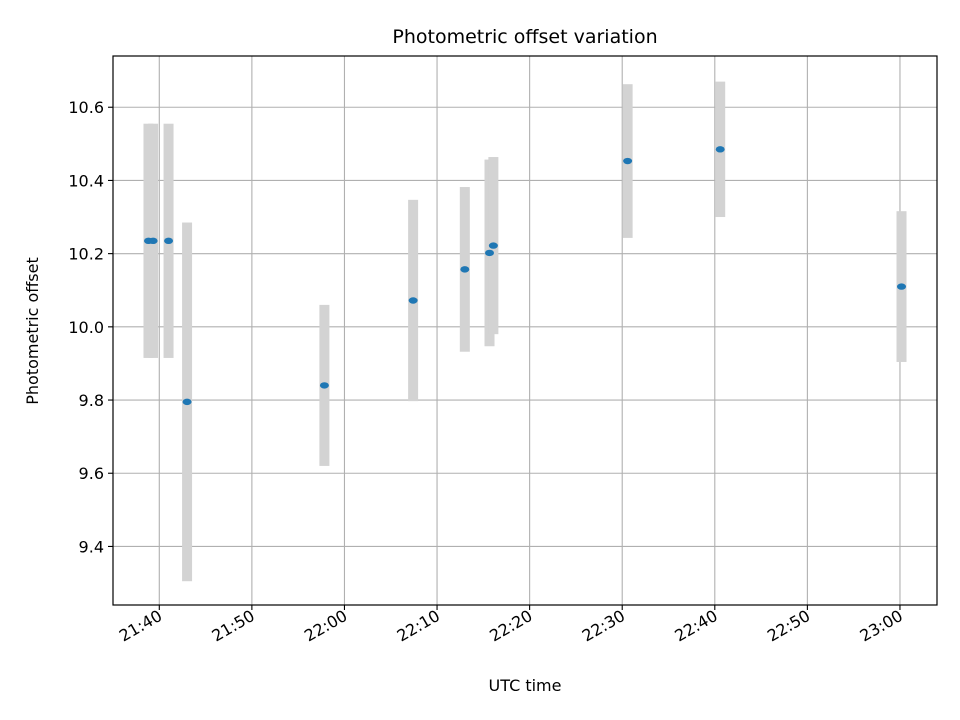 The height and width of the screenshot is (720, 960). Describe the element at coordinates (525, 685) in the screenshot. I see `x-axis-title: UTC time` at that location.